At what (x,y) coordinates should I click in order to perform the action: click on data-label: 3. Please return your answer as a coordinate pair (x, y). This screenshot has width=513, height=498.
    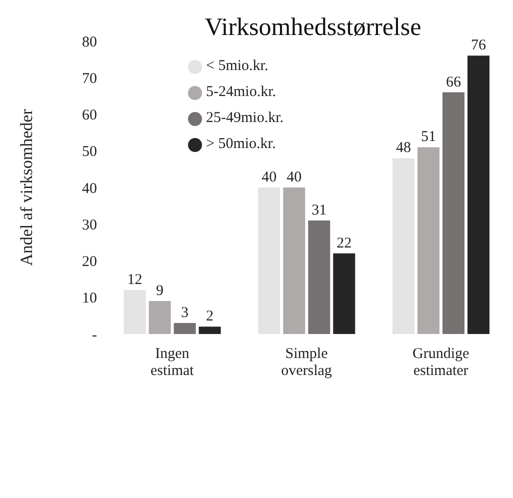
    Looking at the image, I should click on (185, 313).